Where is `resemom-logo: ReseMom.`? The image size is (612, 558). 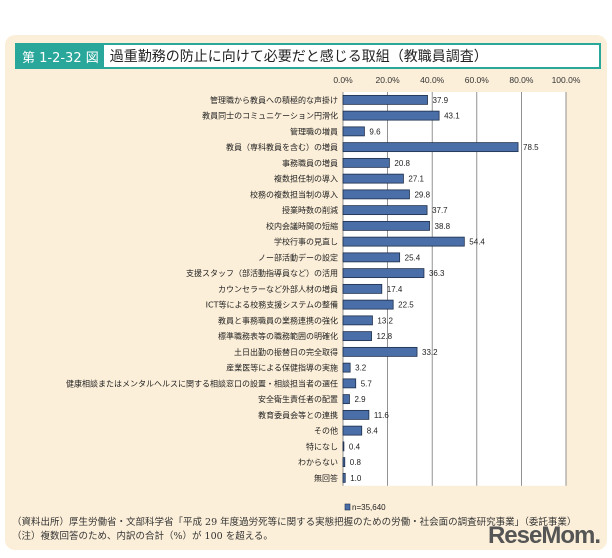 resemom-logo: ReseMom. is located at coordinates (544, 535).